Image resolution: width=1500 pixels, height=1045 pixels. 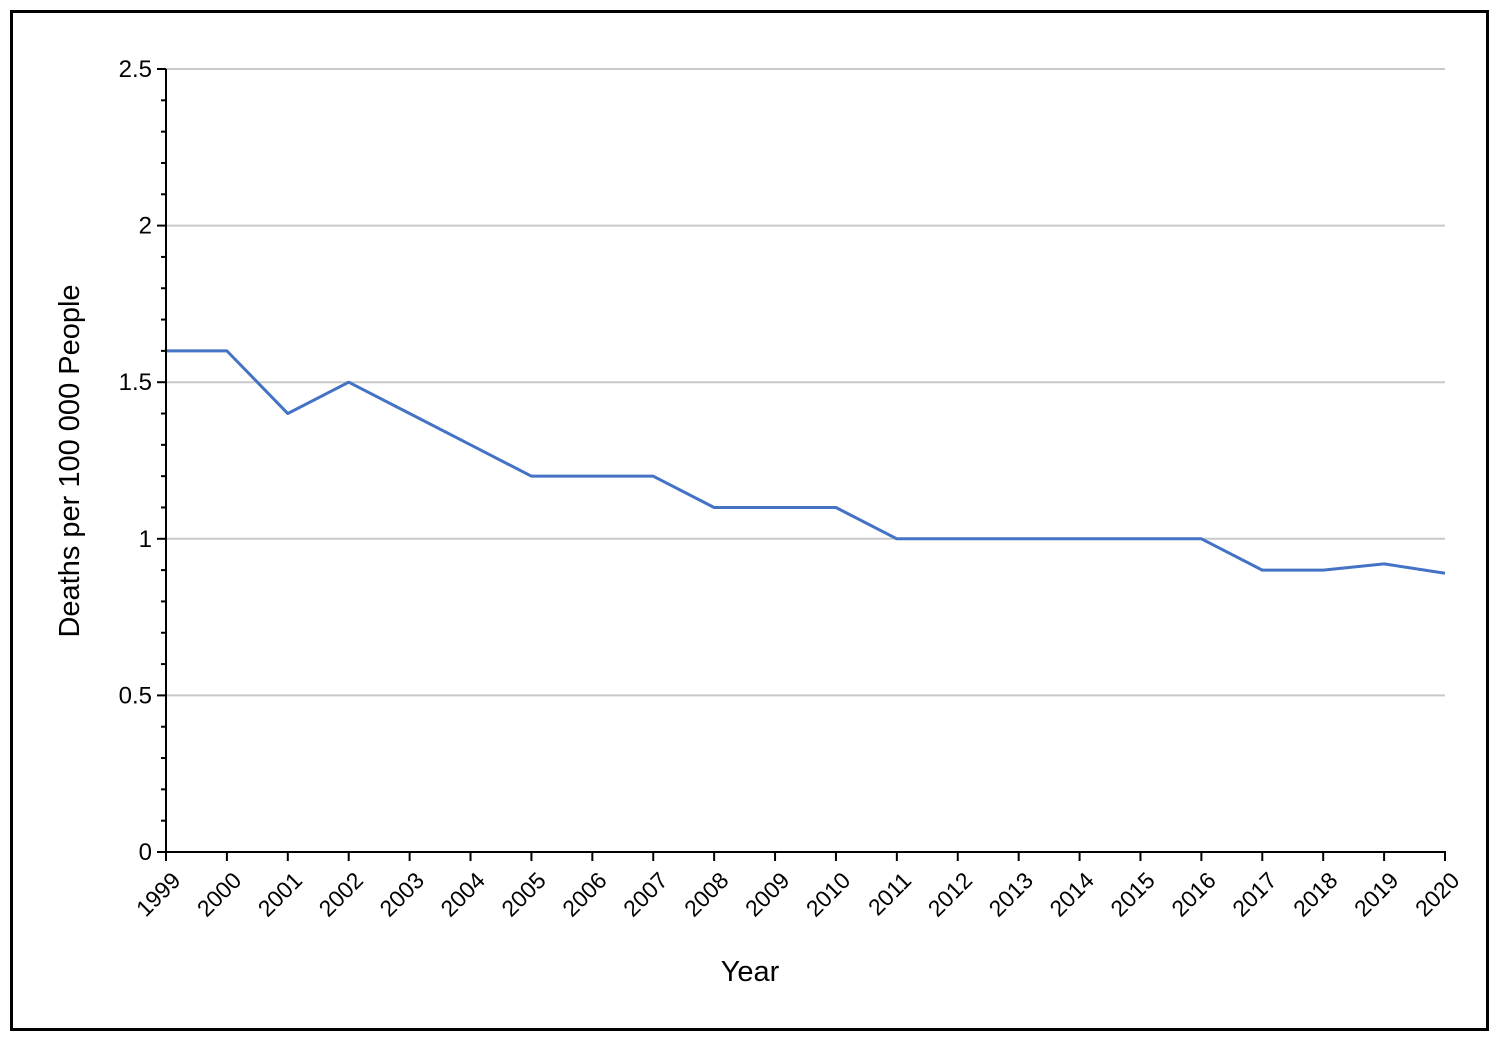 I want to click on x-tick-label: 2000, so click(x=219, y=894).